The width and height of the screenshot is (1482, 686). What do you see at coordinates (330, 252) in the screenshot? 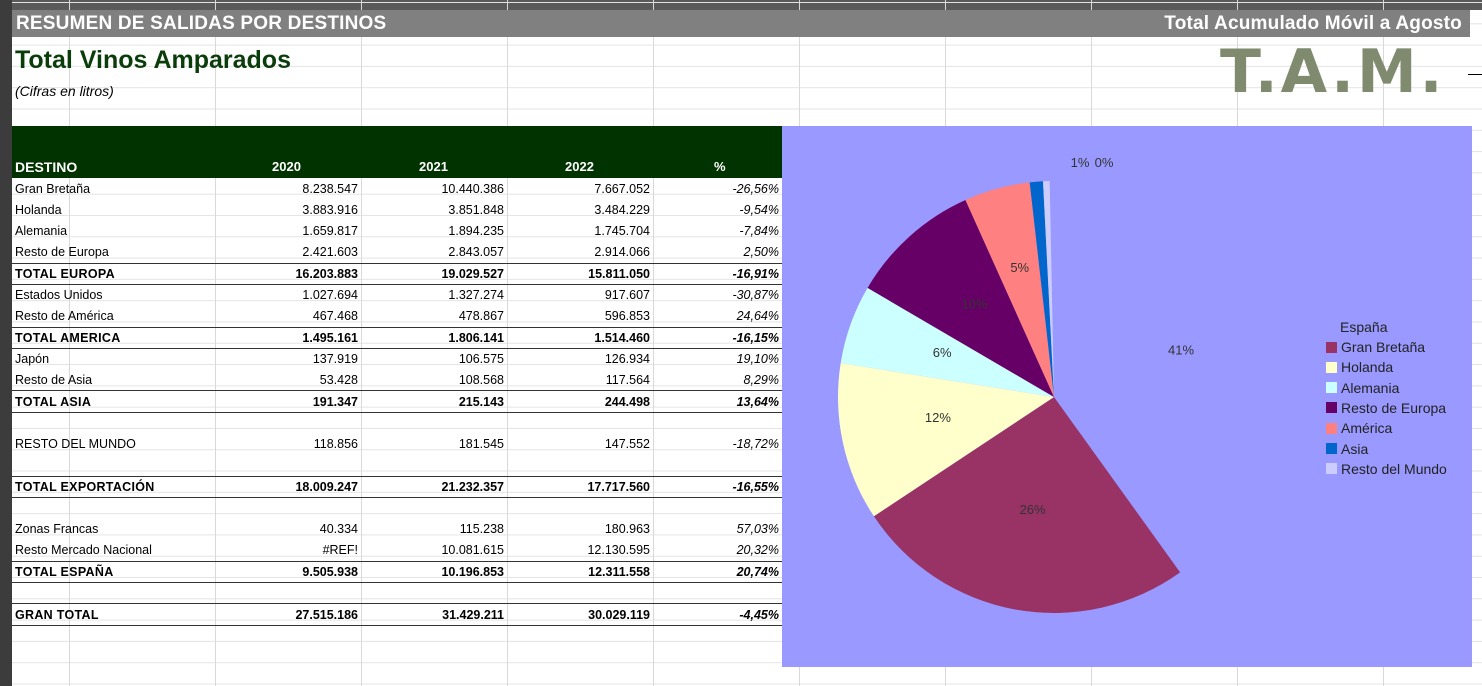
I see `cell-2020: 2.421.603` at bounding box center [330, 252].